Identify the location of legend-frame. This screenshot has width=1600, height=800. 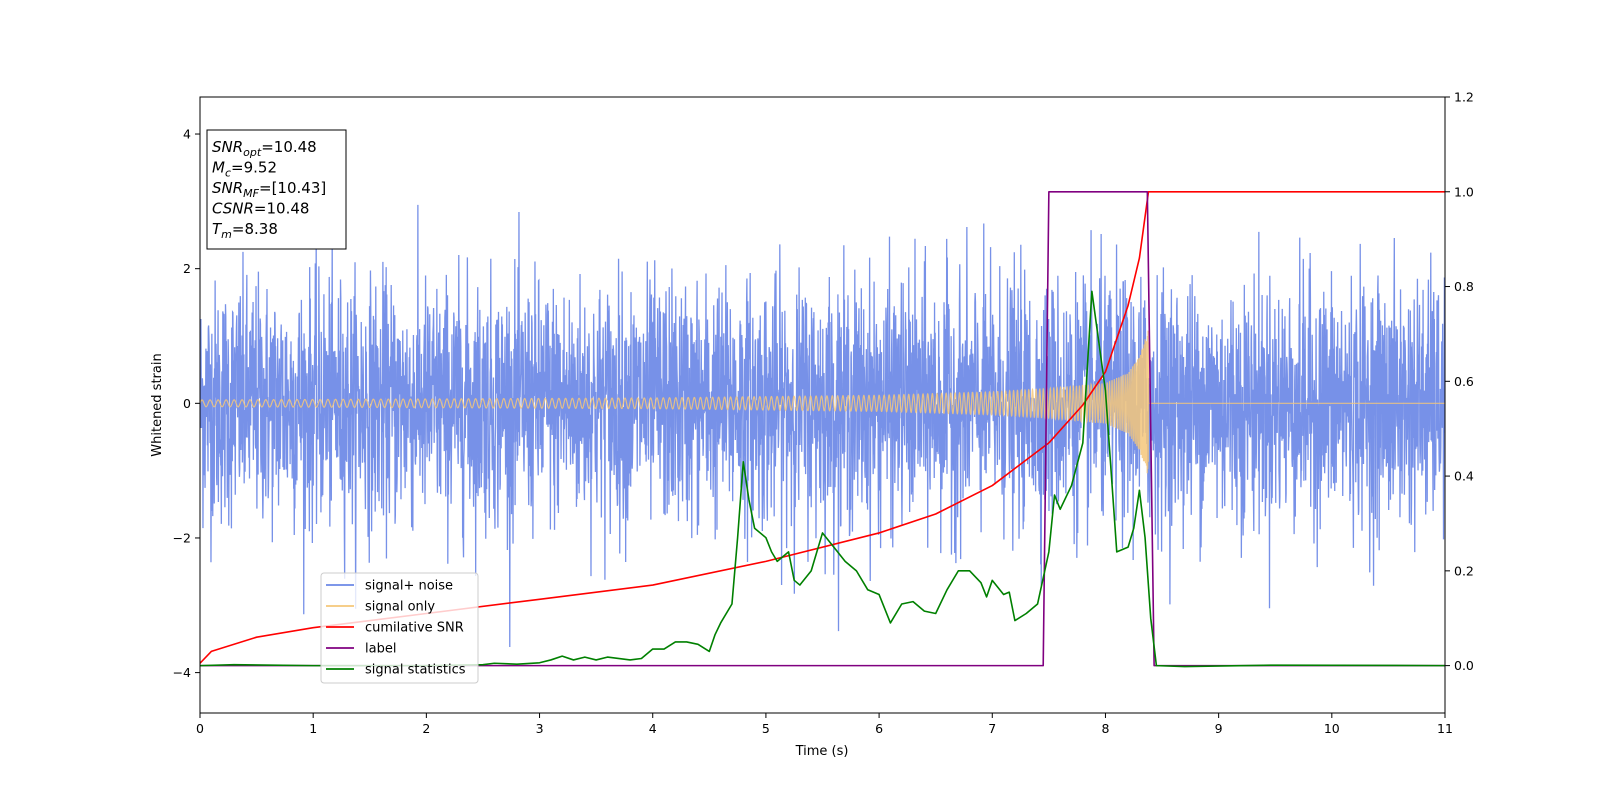
(399, 628).